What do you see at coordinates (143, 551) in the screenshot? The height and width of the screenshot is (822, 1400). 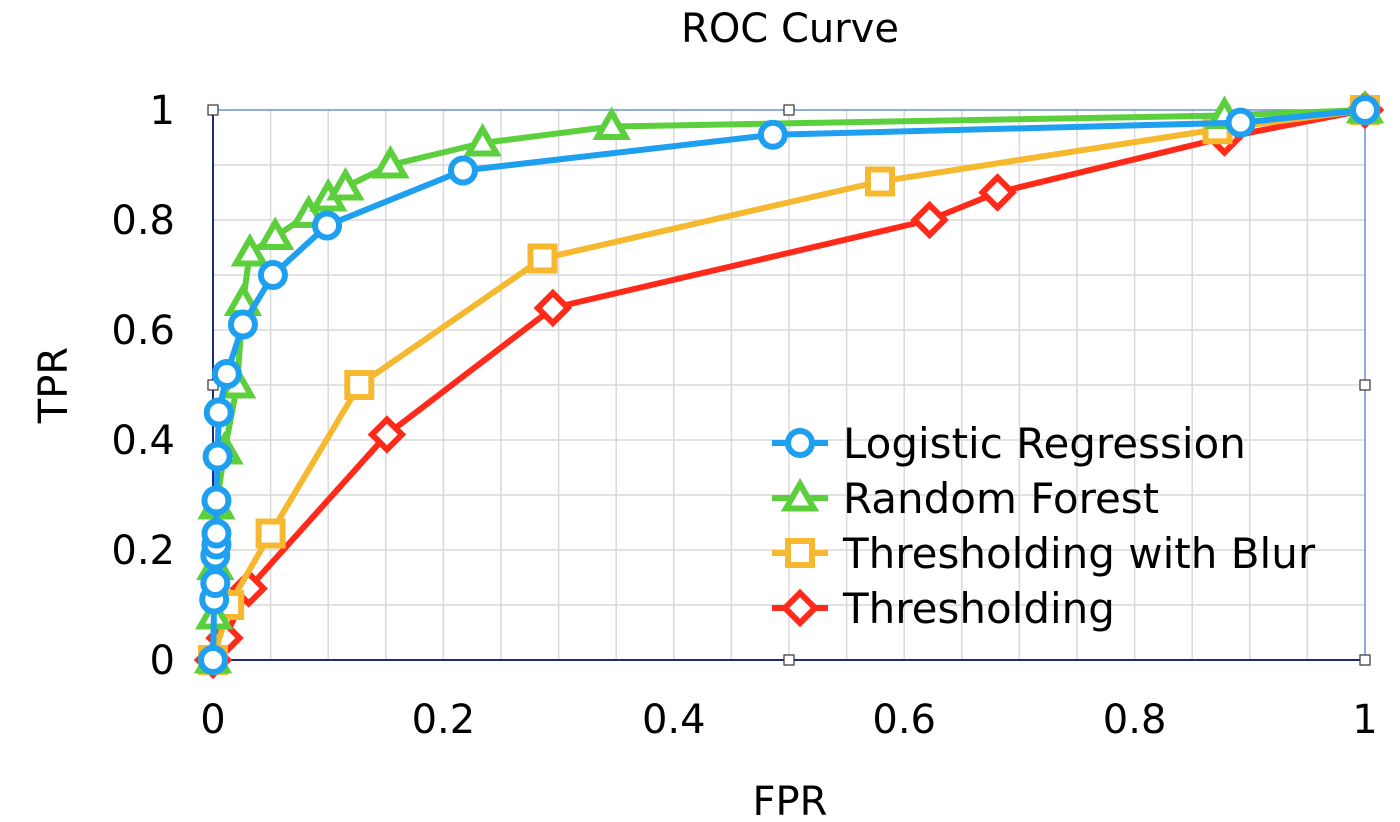 I see `y-tick-label: 0.2` at bounding box center [143, 551].